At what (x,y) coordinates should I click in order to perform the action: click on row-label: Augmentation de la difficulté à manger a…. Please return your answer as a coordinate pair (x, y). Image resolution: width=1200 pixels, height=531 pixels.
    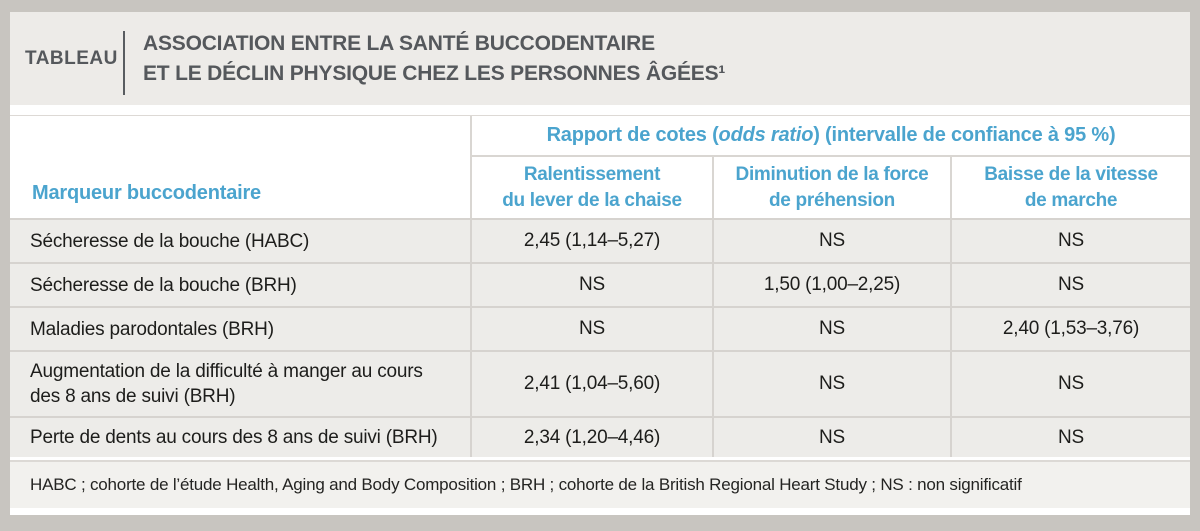
    Looking at the image, I should click on (226, 384).